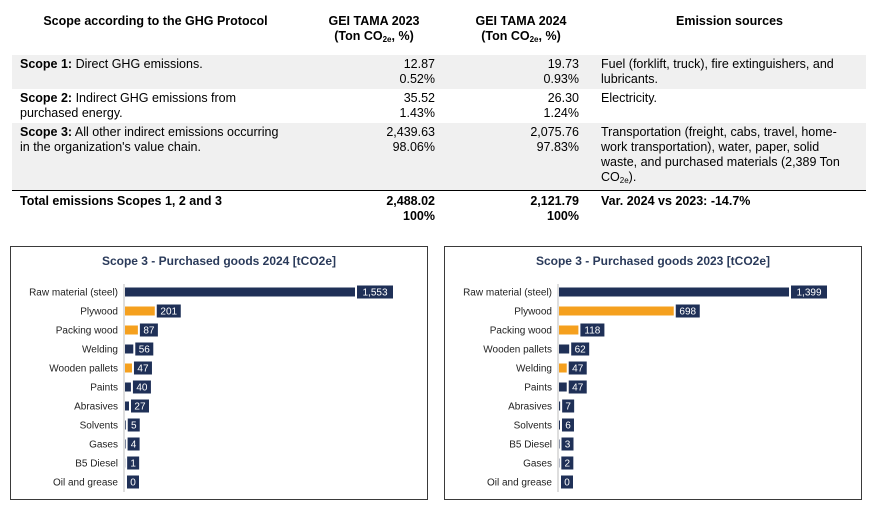 This screenshot has height=510, width=877. Describe the element at coordinates (563, 98) in the screenshot. I see `scope-2-2024-value: 26.30` at that location.